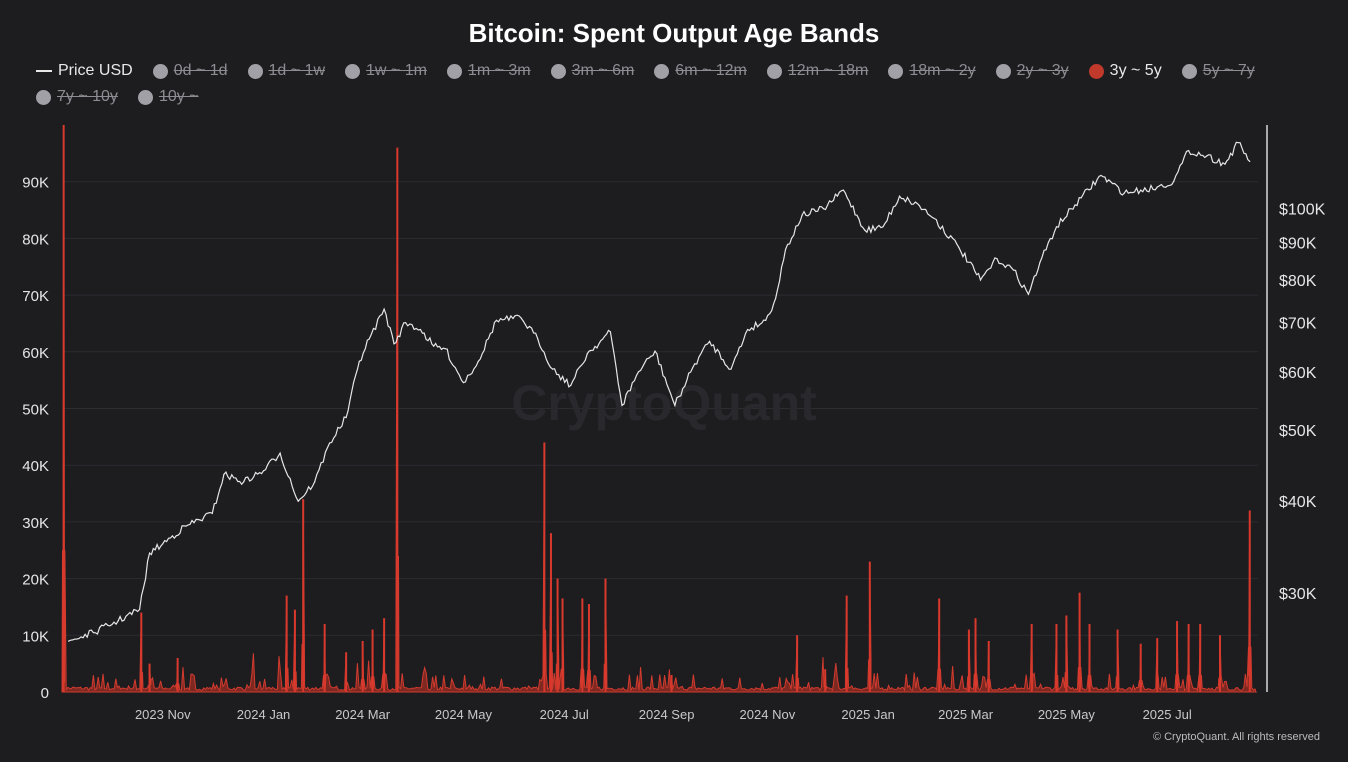 This screenshot has height=762, width=1348. Describe the element at coordinates (168, 97) in the screenshot. I see `legend-item-10y: 10y ~` at that location.